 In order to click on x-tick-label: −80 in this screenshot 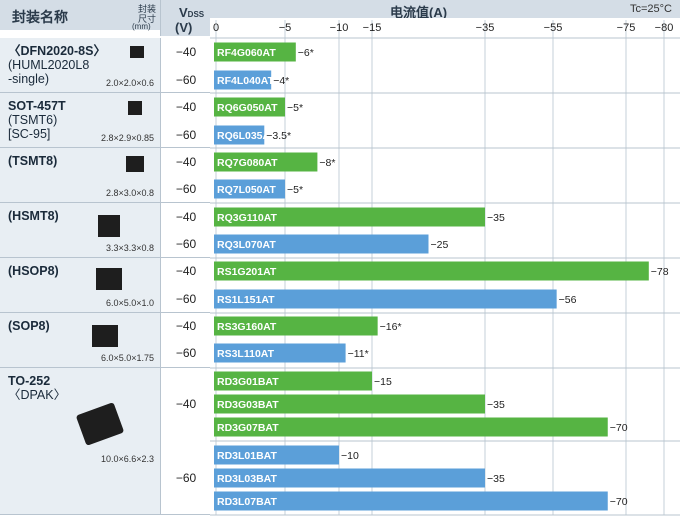, I will do `click(664, 28)`.